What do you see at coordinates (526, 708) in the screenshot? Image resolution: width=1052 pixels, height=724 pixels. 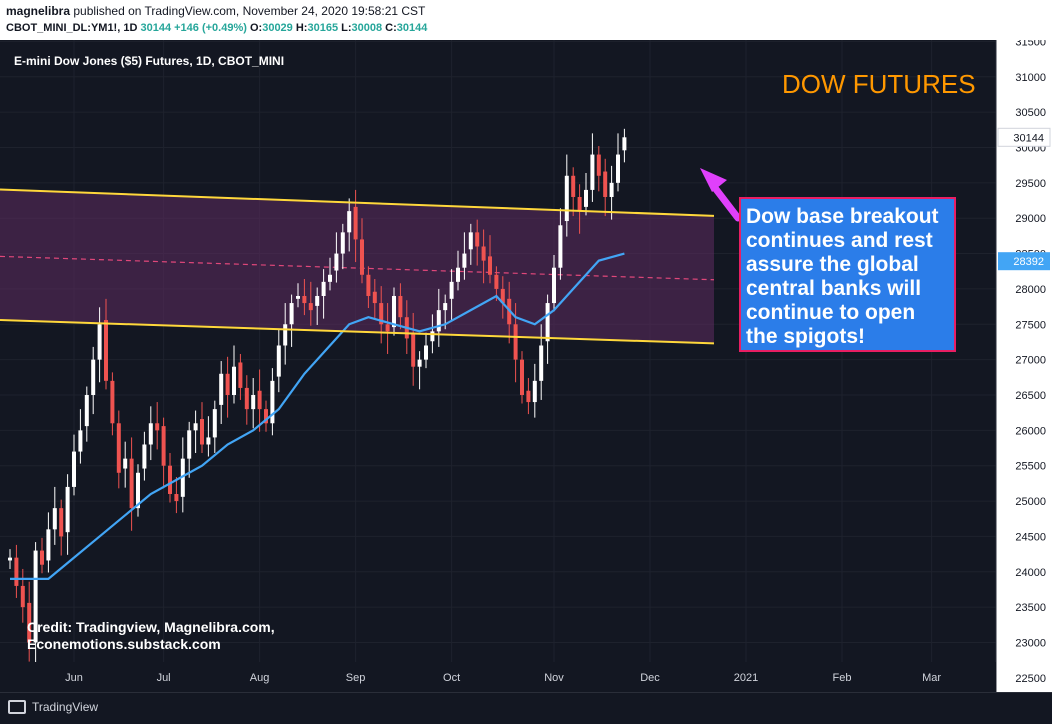 I see `footer-bar: TradingView` at bounding box center [526, 708].